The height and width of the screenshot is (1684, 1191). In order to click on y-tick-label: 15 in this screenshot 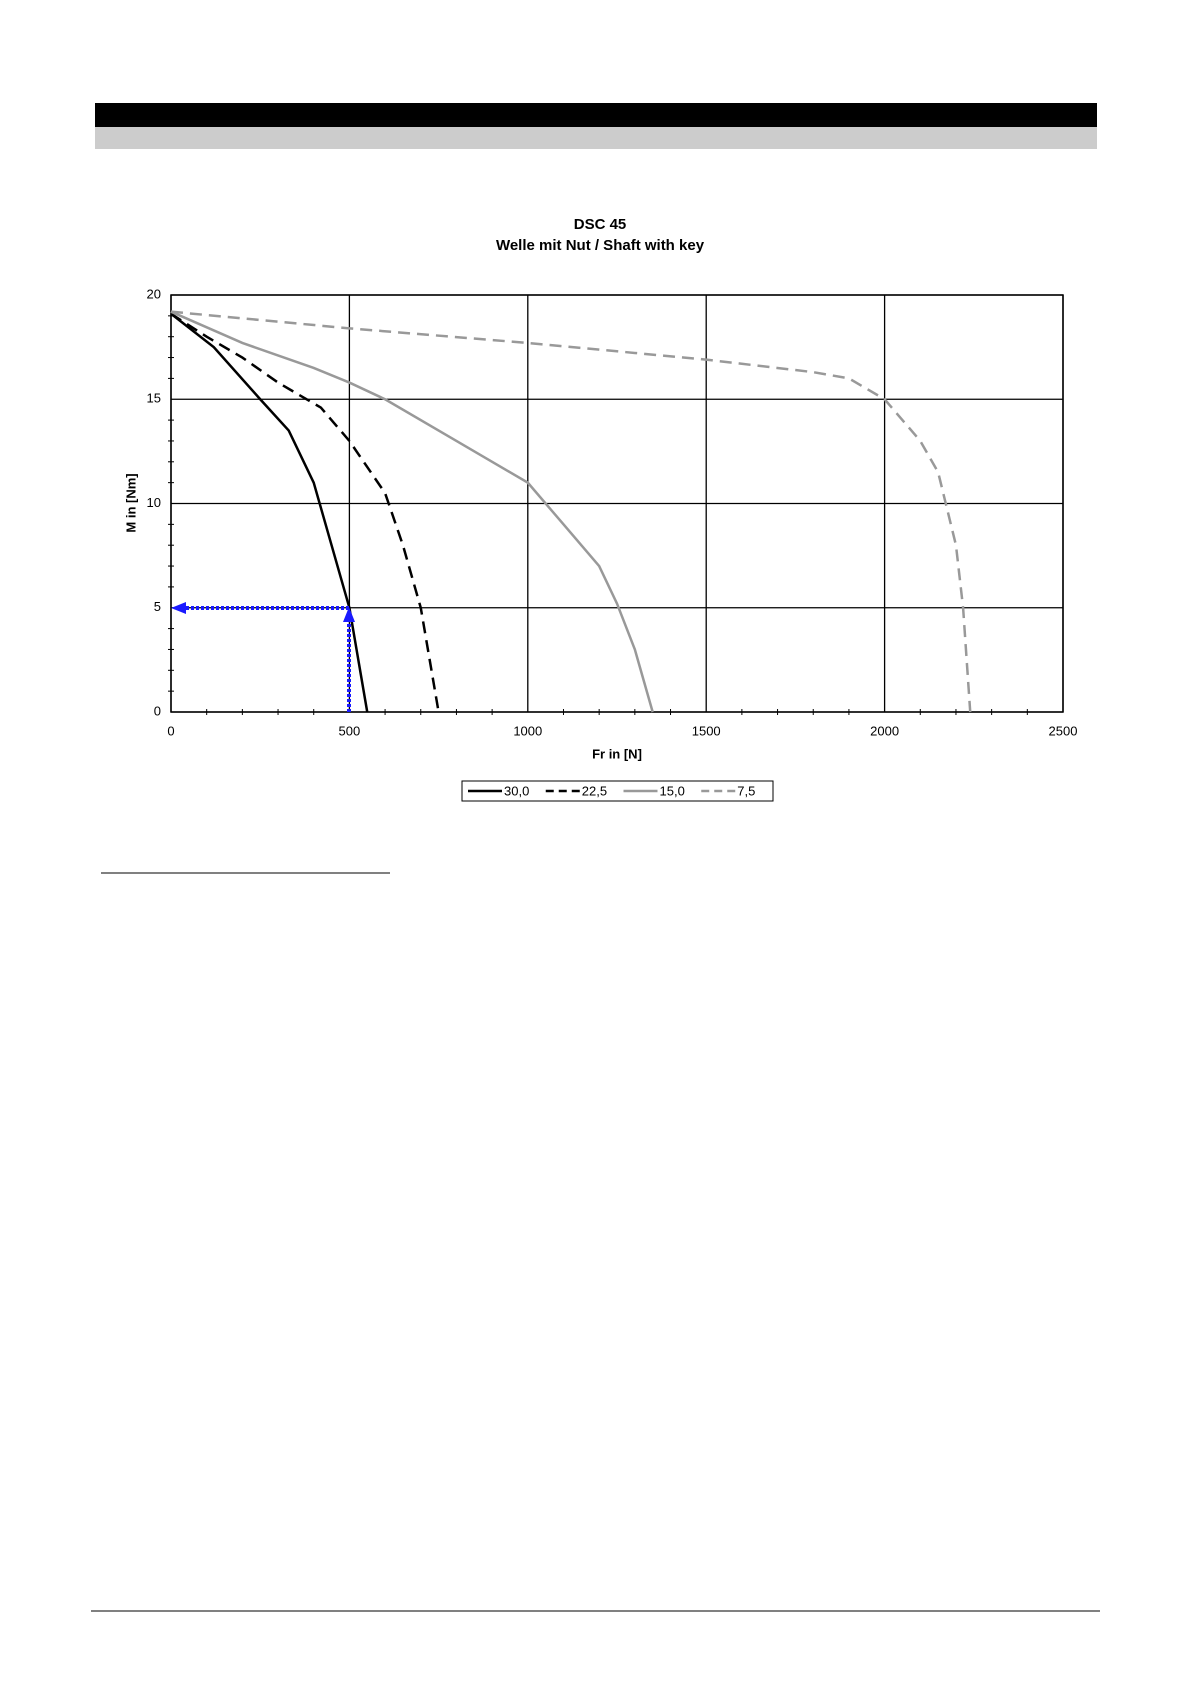, I will do `click(154, 398)`.